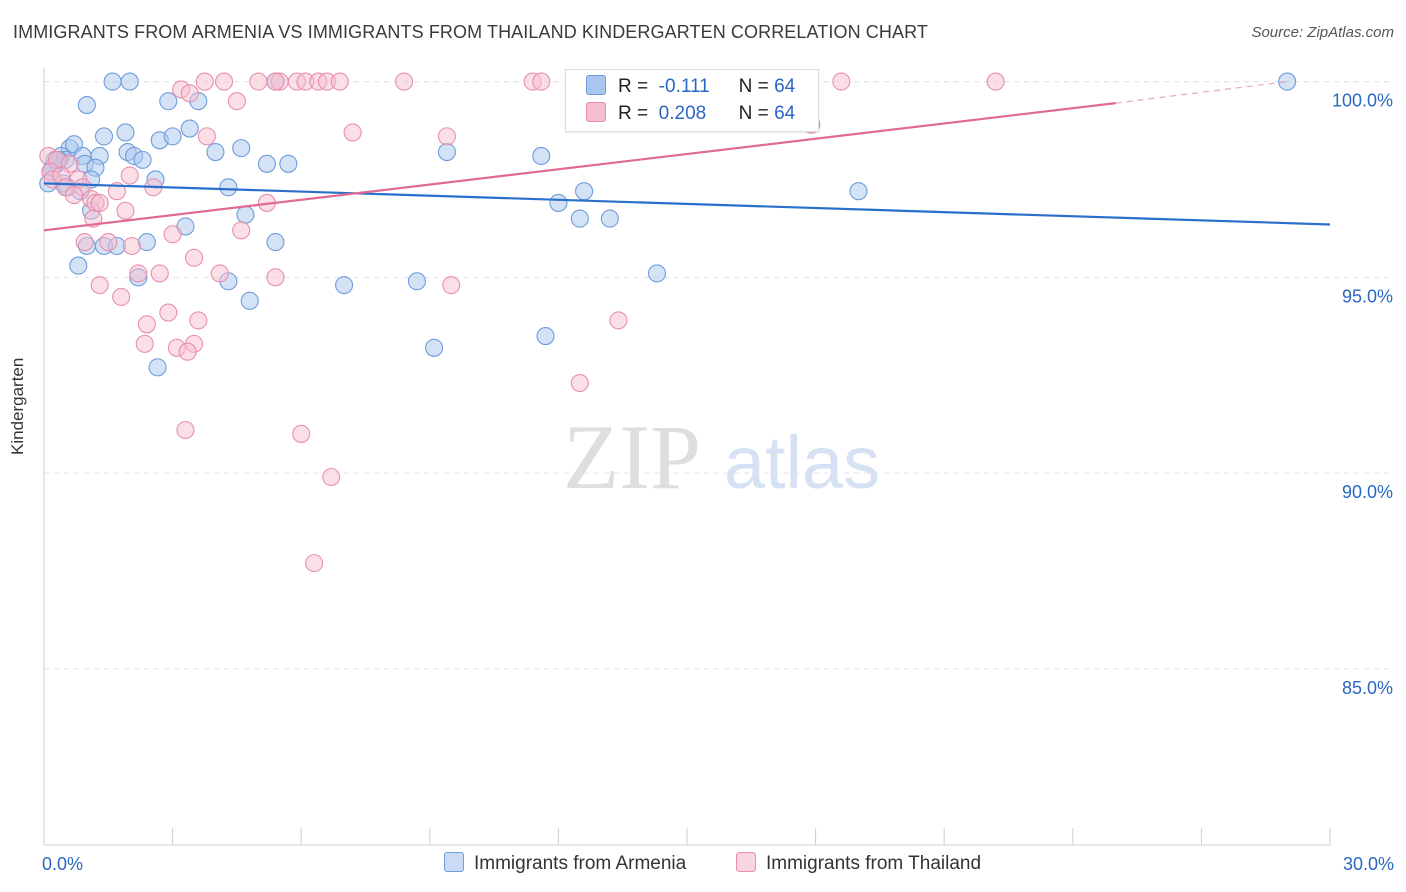  Describe the element at coordinates (684, 86) in the screenshot. I see `r-value-armenia: -0.111` at that location.